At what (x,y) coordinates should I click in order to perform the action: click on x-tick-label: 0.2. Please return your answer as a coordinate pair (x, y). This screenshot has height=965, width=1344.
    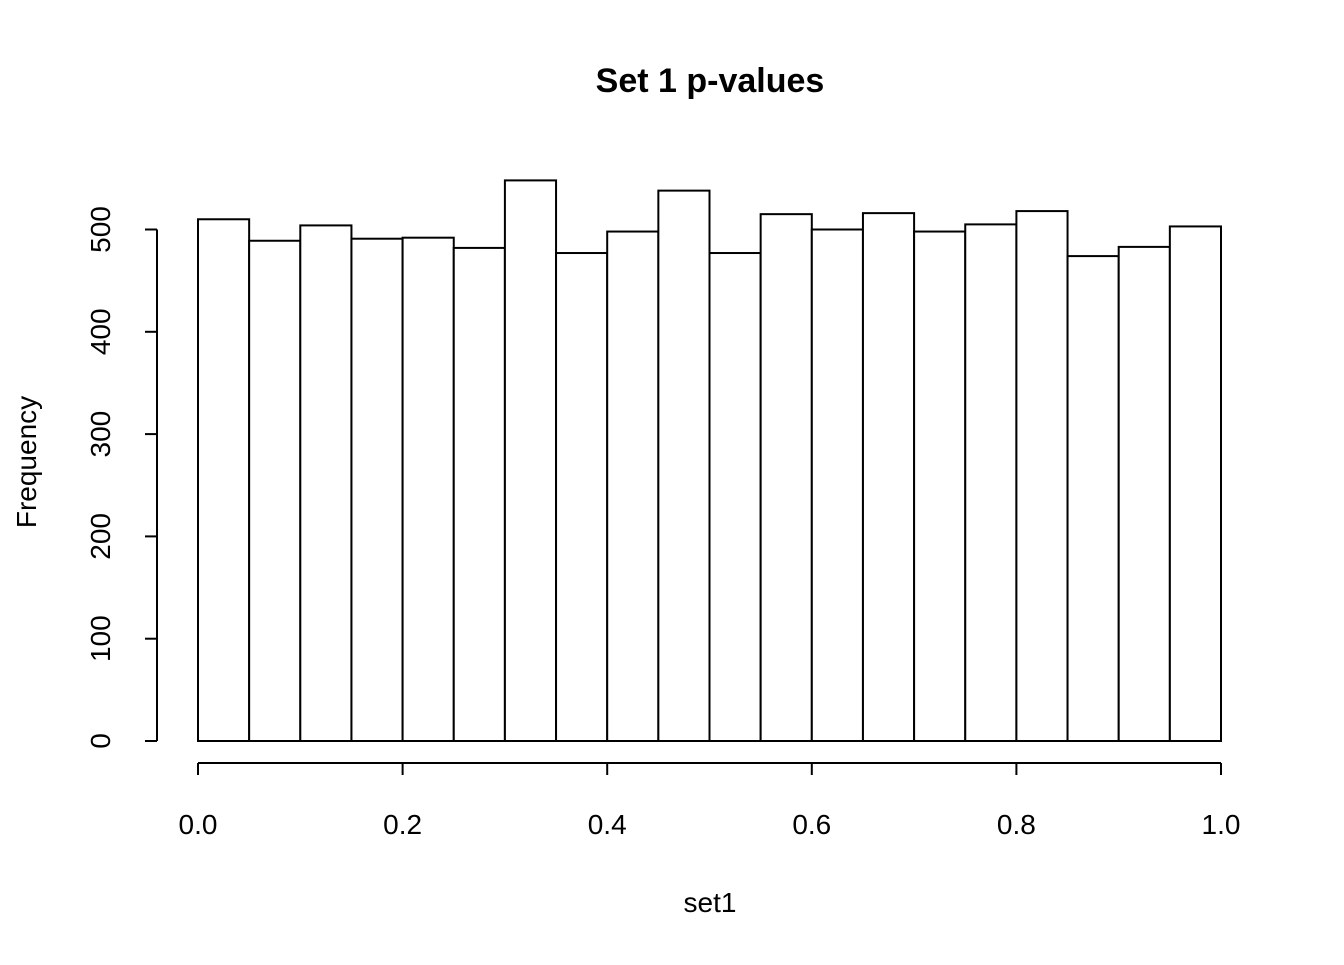
    Looking at the image, I should click on (402, 824).